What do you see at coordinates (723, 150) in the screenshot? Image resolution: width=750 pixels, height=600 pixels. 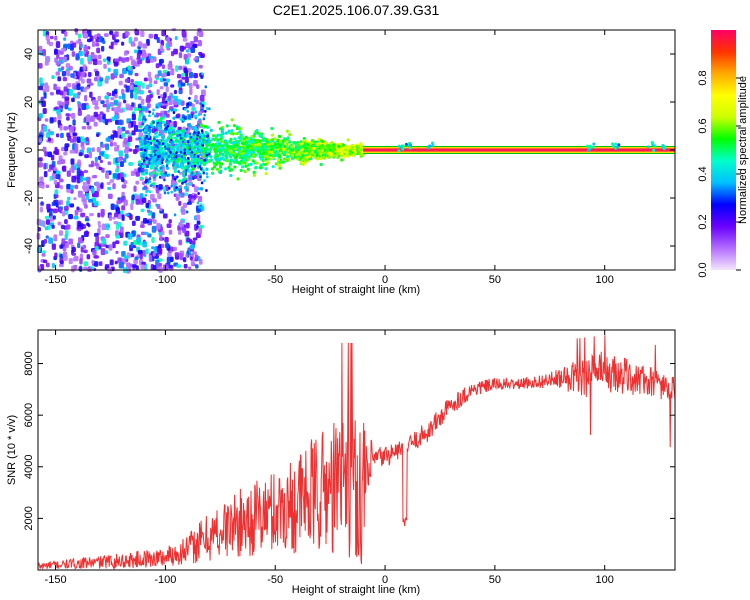 I see `colorbar-gradient` at bounding box center [723, 150].